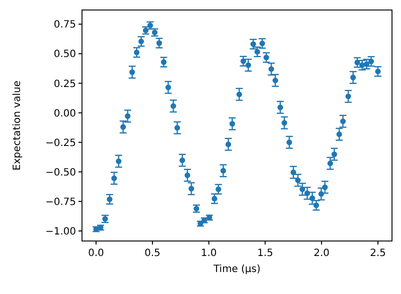  What do you see at coordinates (236, 269) in the screenshot?
I see `x-axis-title: Time (μs)` at bounding box center [236, 269].